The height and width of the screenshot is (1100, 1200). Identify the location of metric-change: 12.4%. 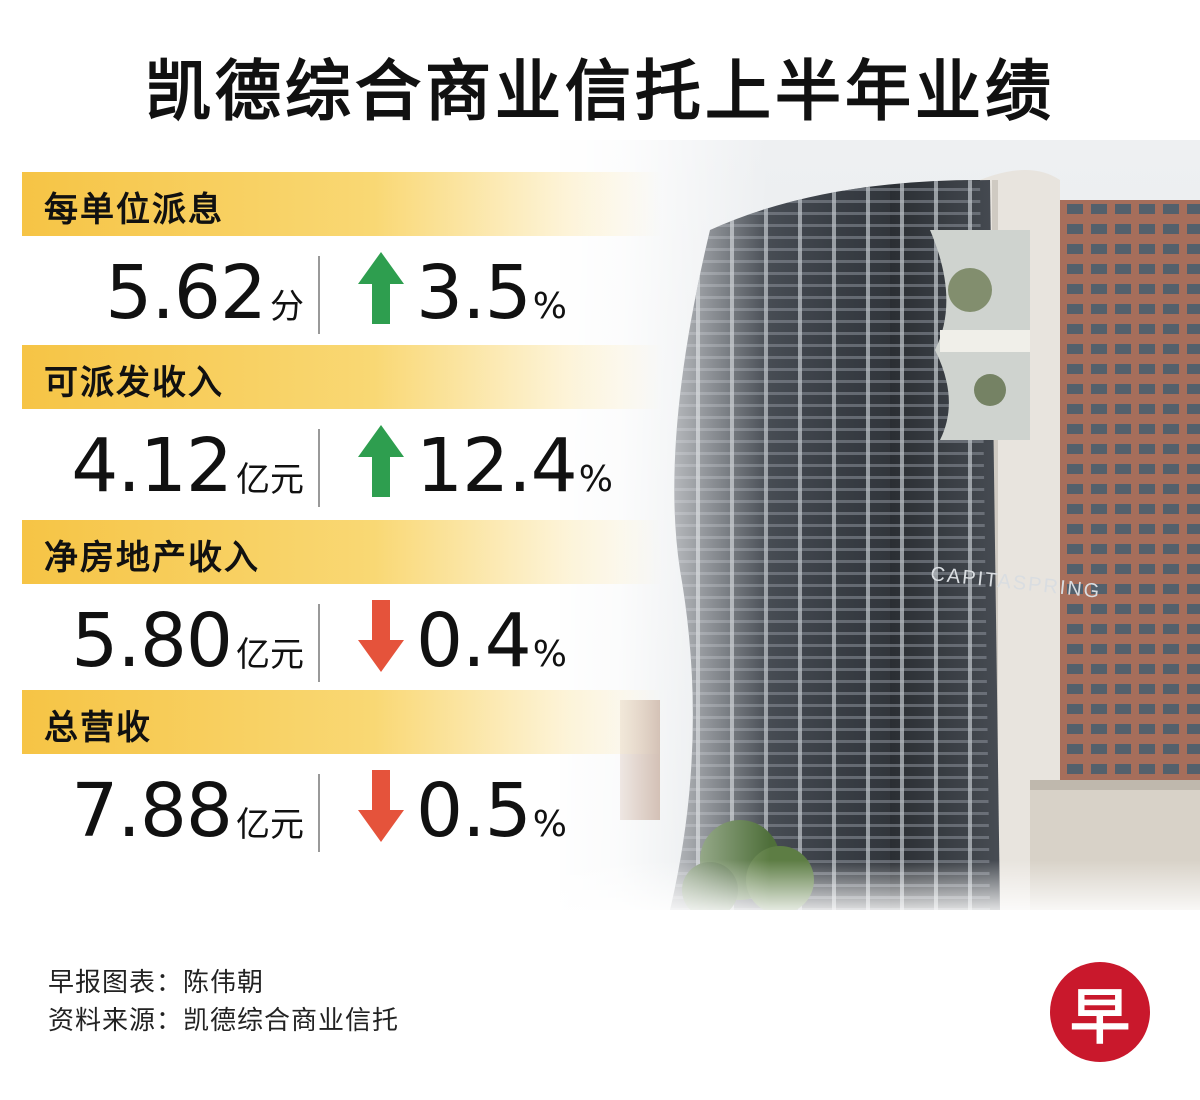
(484, 466).